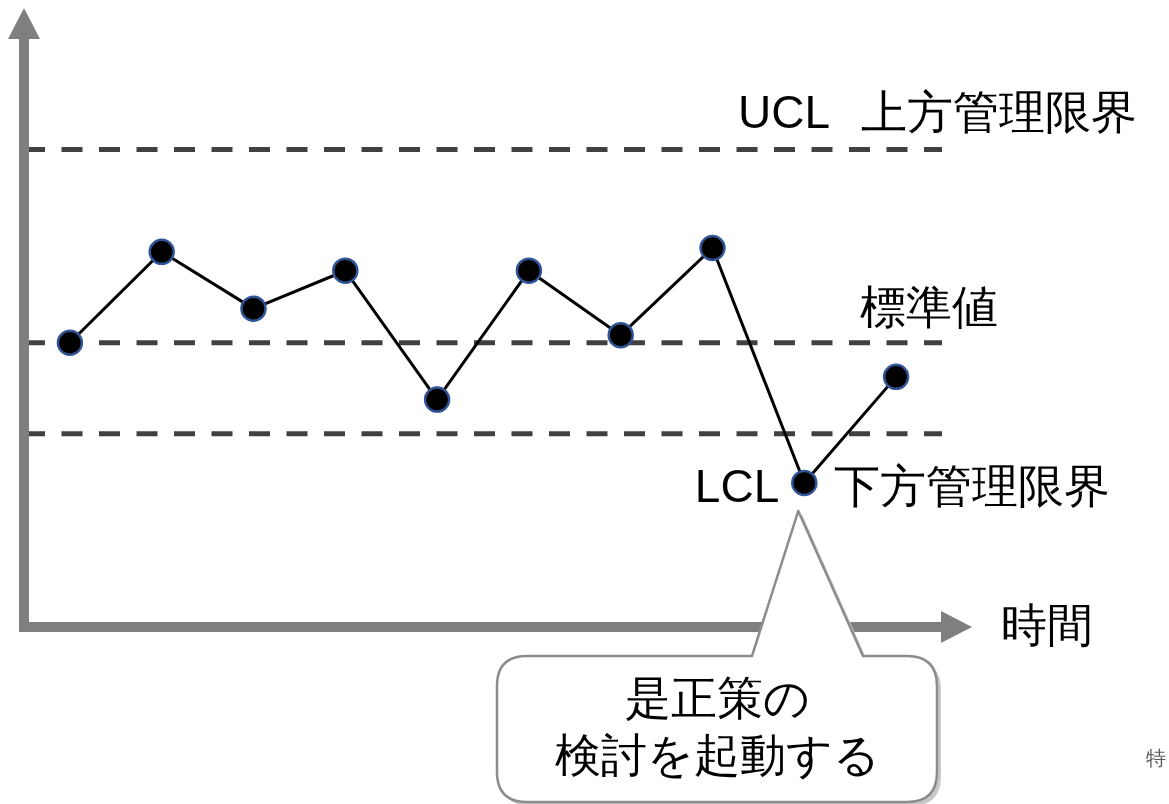 Image resolution: width=1169 pixels, height=804 pixels. I want to click on text: 検討を起動する, so click(717, 755).